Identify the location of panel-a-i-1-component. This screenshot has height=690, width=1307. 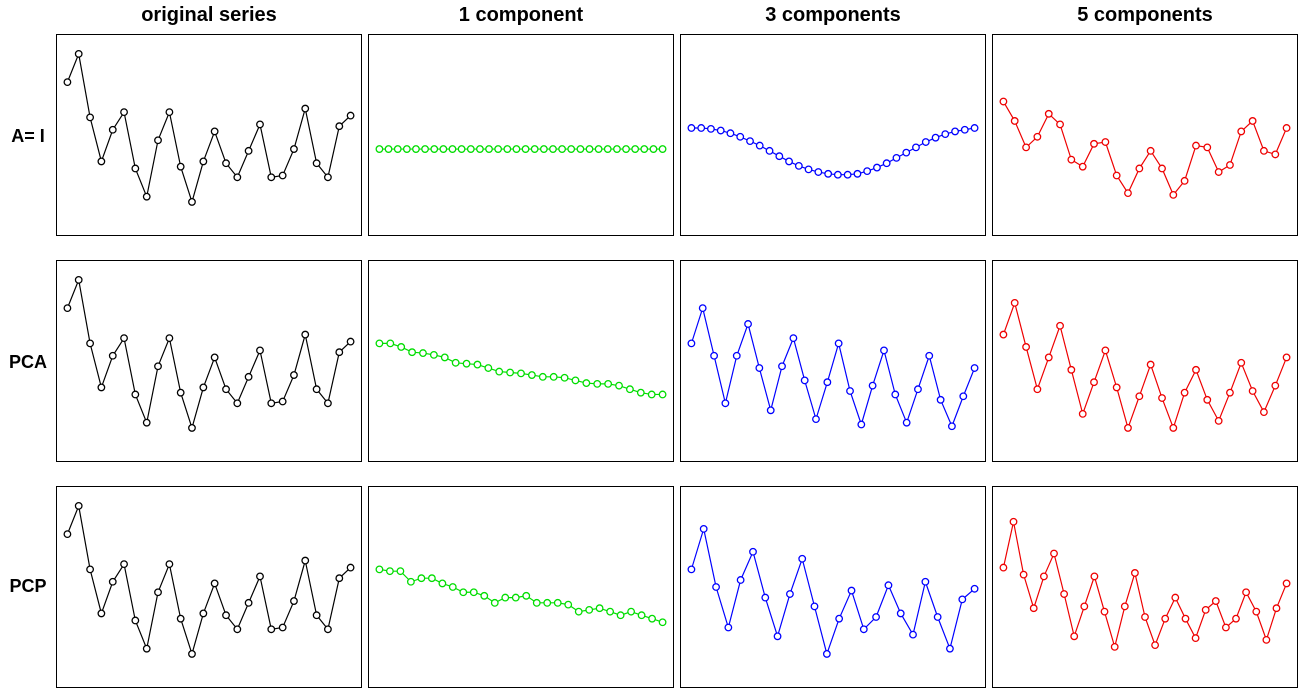
(521, 135).